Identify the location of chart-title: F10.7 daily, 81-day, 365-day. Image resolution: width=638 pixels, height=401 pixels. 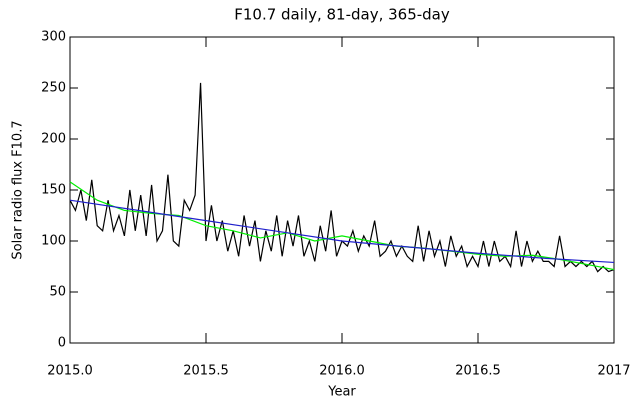
(342, 15).